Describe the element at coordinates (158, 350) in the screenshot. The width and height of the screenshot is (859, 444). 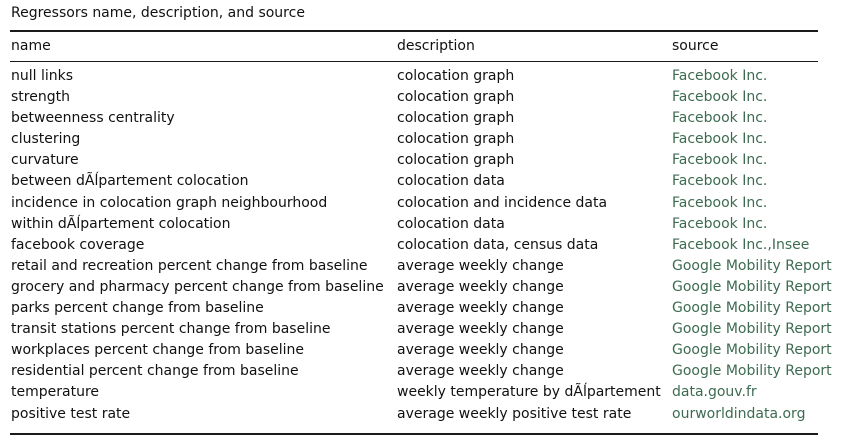
I see `cell-name: workplaces percent change from baseline` at that location.